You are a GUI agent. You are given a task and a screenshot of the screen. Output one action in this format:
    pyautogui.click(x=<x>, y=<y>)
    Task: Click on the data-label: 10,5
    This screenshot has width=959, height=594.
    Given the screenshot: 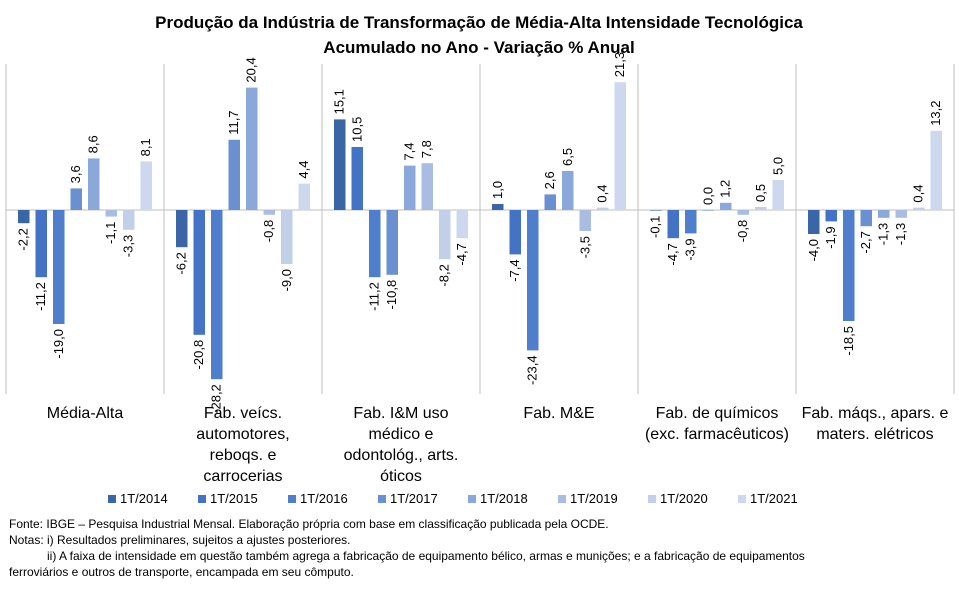 What is the action you would take?
    pyautogui.click(x=356, y=129)
    